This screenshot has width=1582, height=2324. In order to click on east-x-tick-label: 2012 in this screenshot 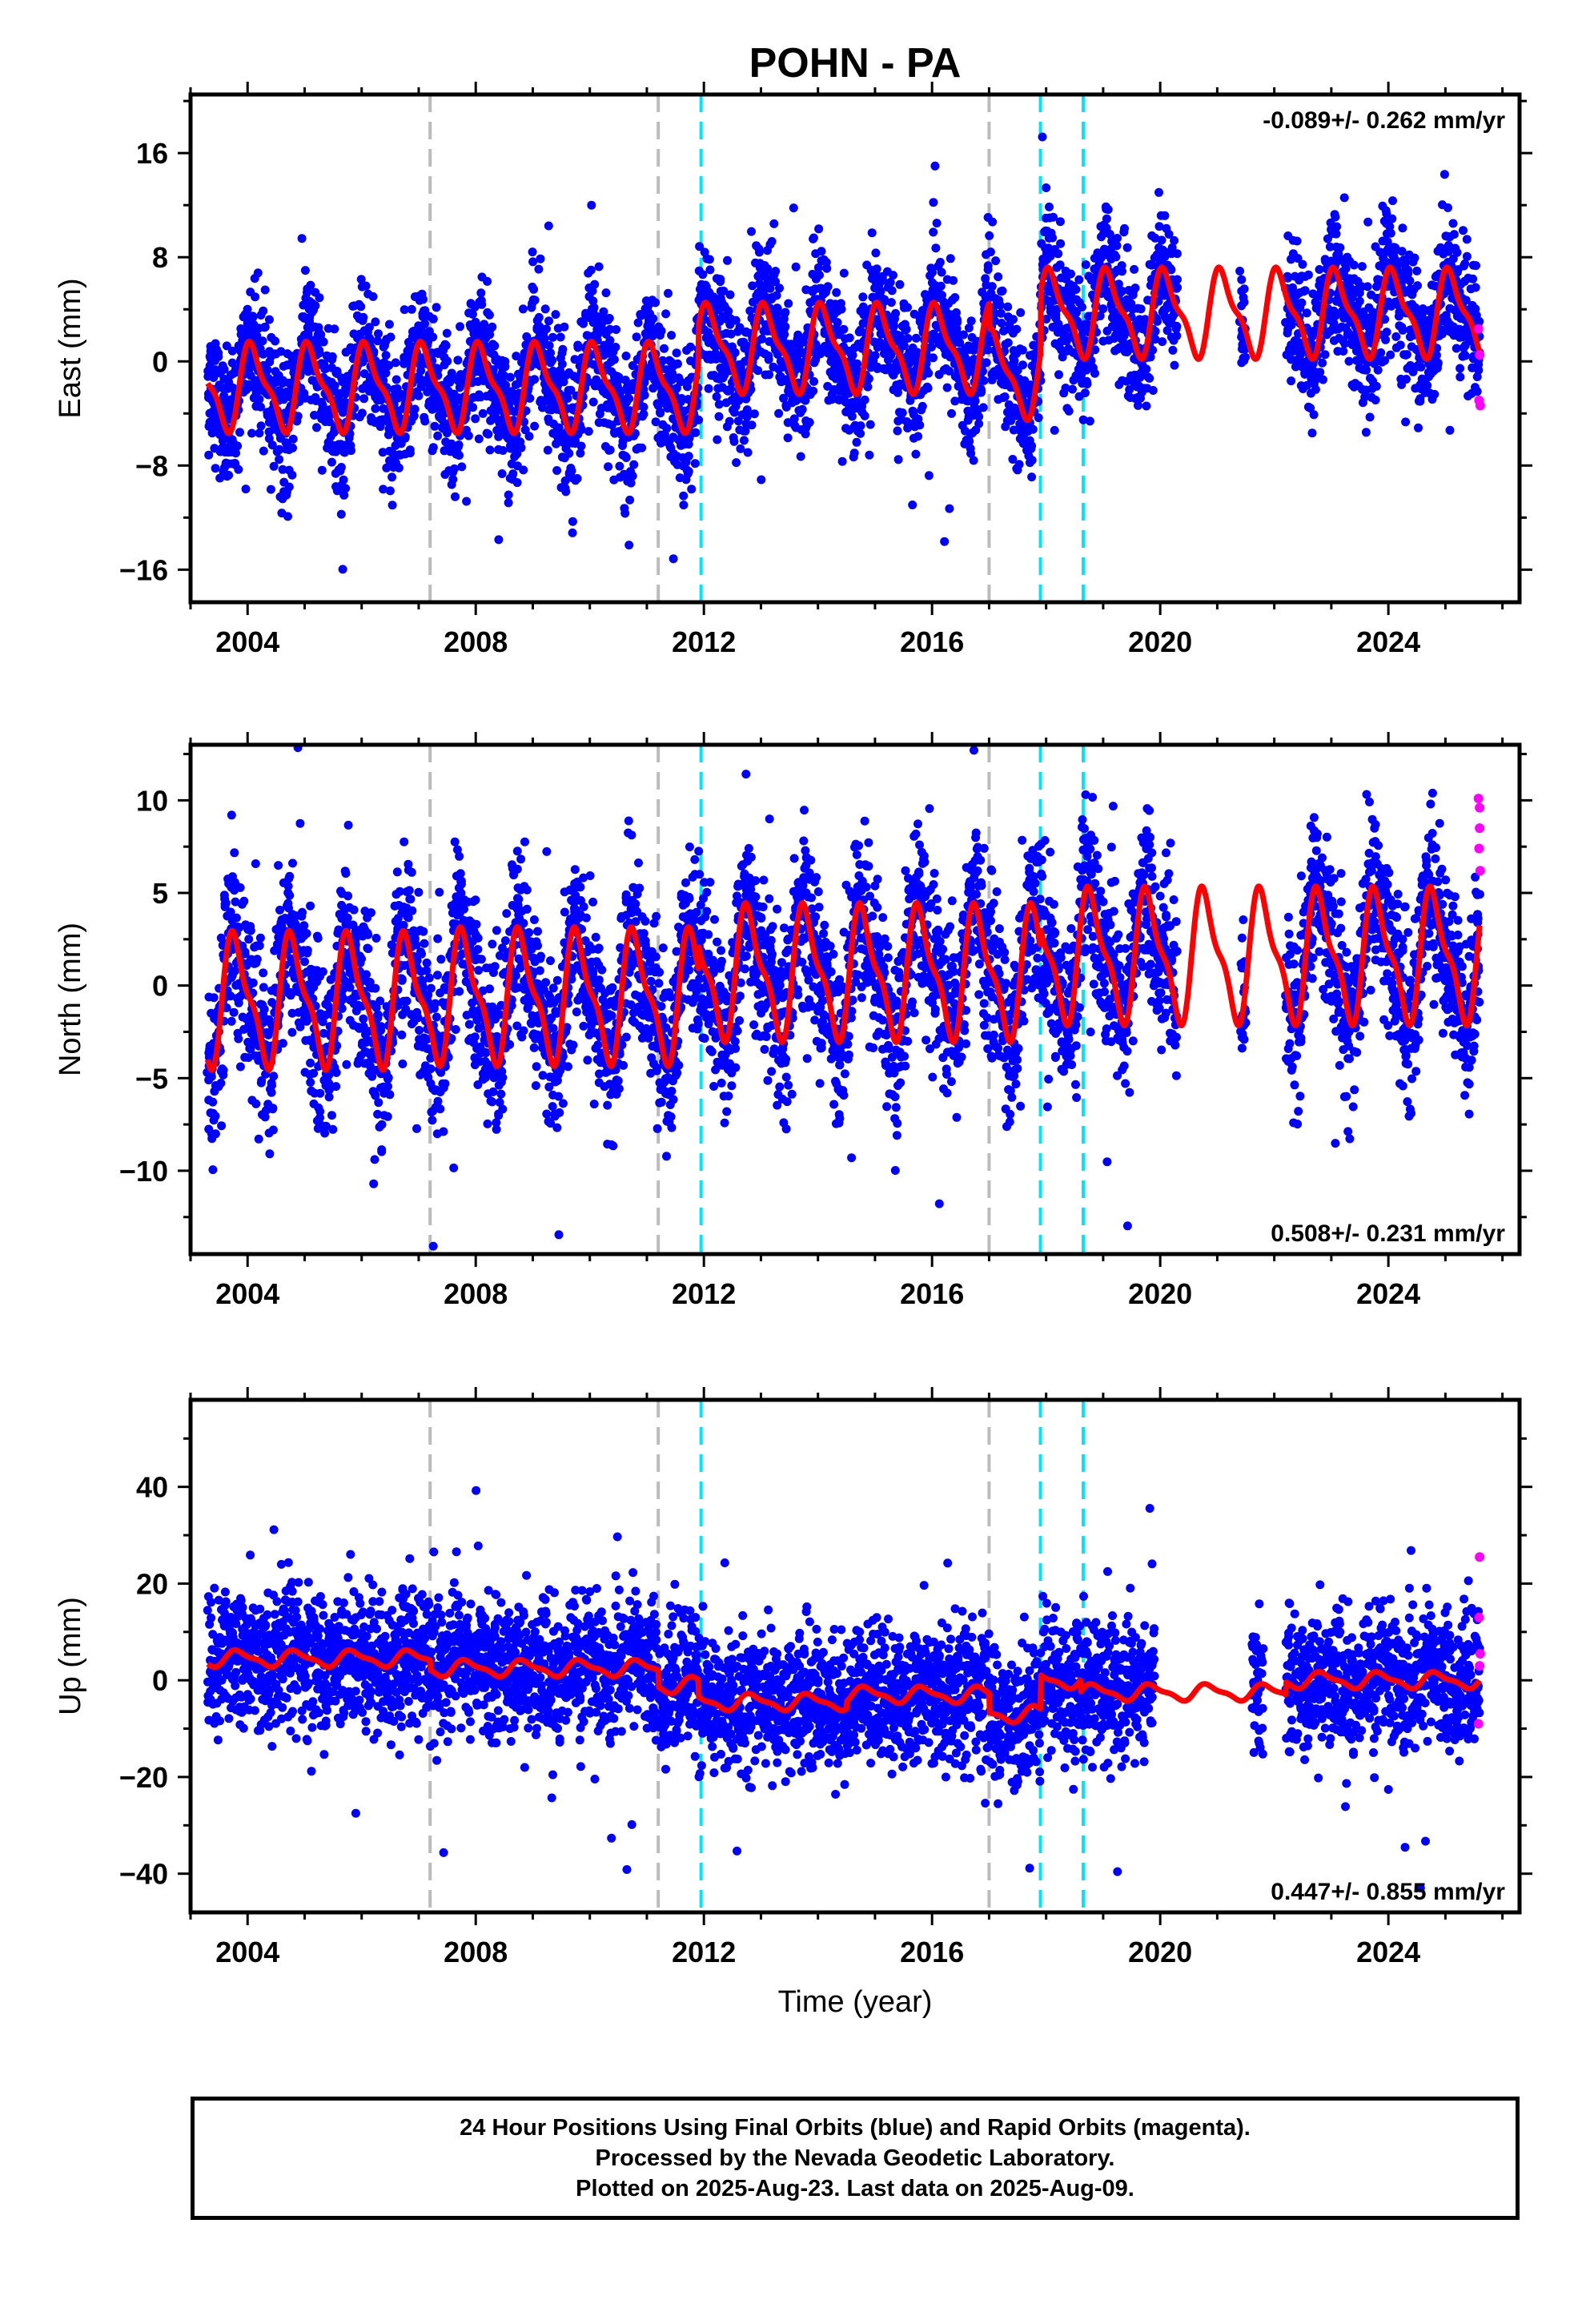, I will do `click(704, 641)`.